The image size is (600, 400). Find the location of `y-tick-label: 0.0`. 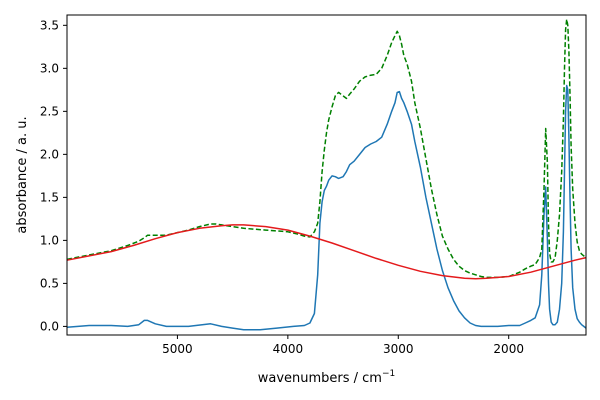

y-tick-label: 0.0 is located at coordinates (49, 326).